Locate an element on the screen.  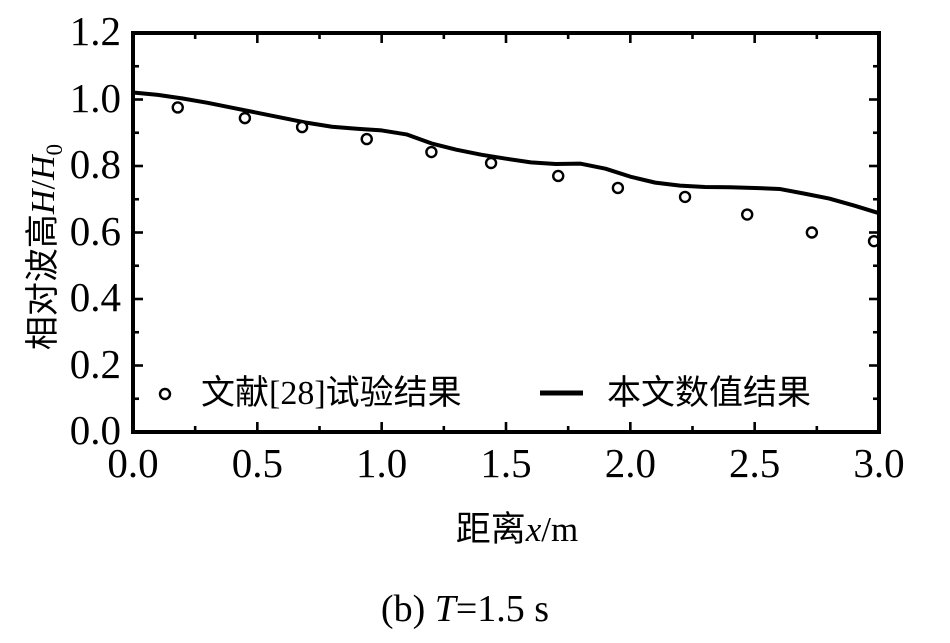
caption-rest: =1.5 s is located at coordinates (502, 609).